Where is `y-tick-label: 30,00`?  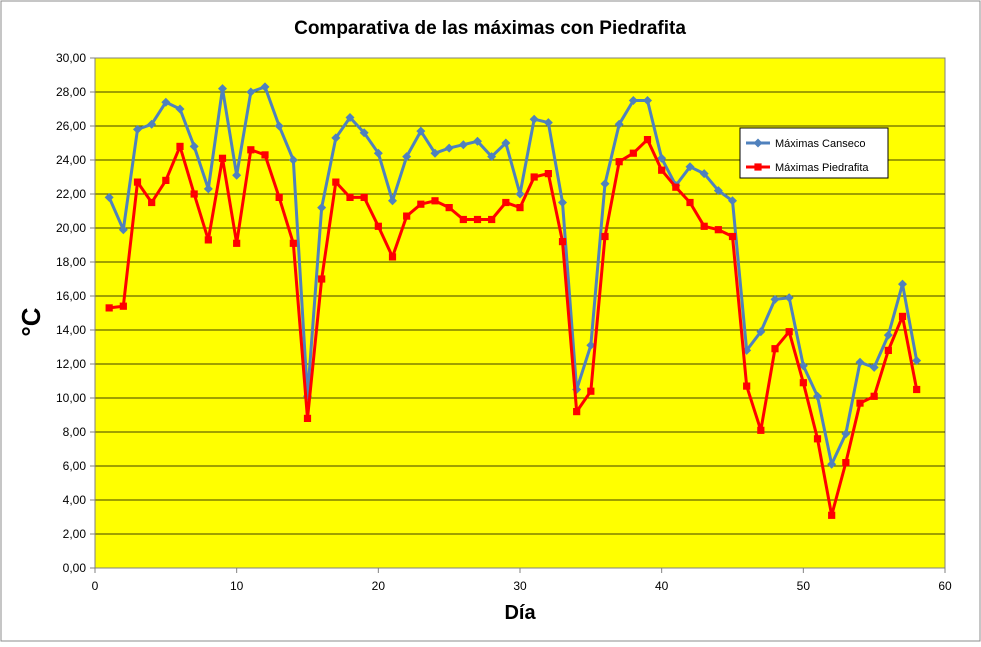 y-tick-label: 30,00 is located at coordinates (71, 58).